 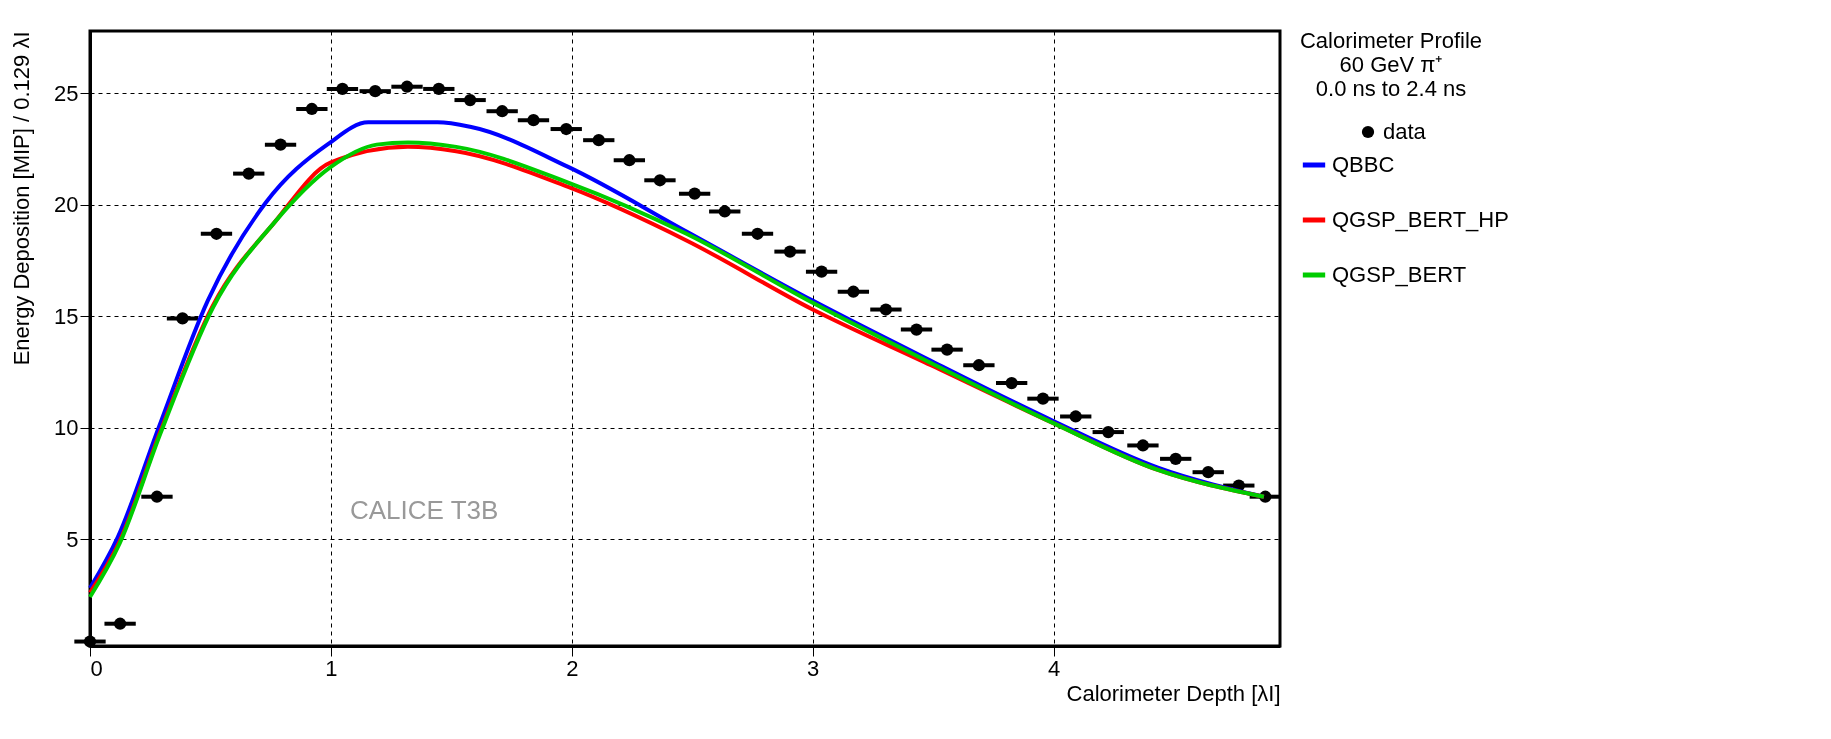 I want to click on legend-title: Calorimeter Profile 60 GeV π⁺ 0.0 ns to 2.4 ns, so click(x=1391, y=64).